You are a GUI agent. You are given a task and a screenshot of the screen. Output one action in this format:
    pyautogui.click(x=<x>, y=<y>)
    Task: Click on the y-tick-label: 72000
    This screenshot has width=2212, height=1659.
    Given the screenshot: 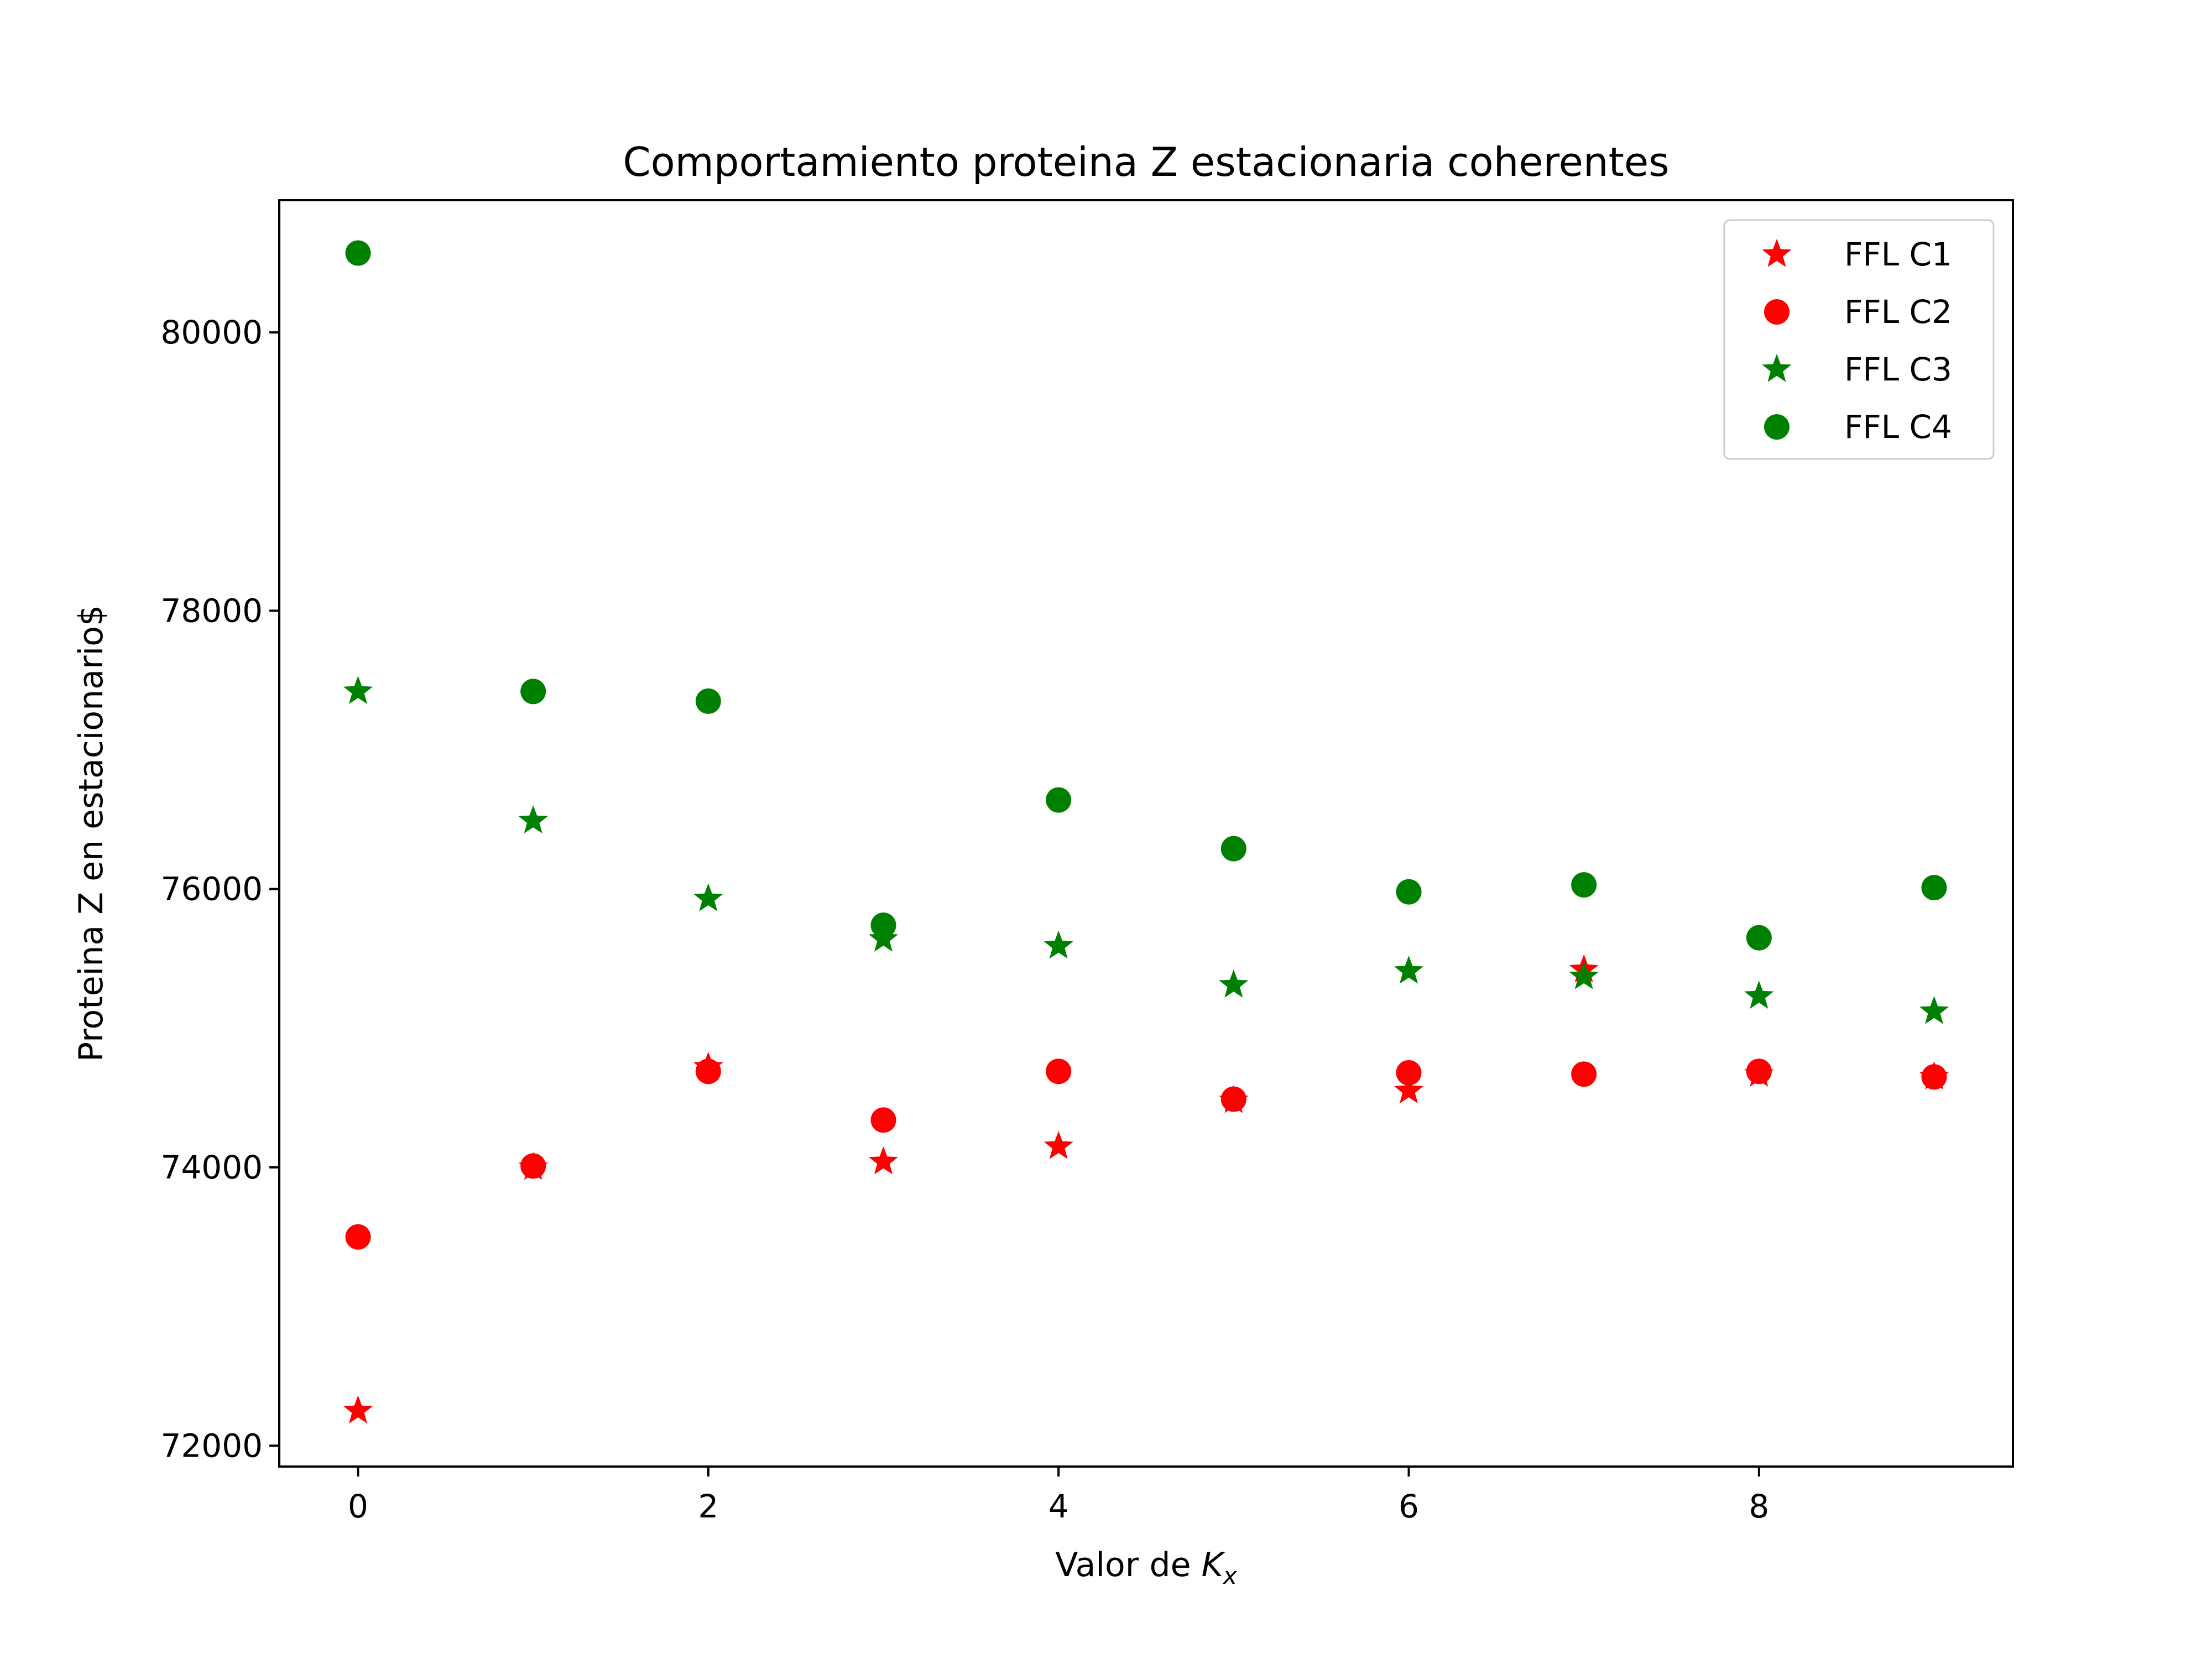 What is the action you would take?
    pyautogui.click(x=212, y=1446)
    